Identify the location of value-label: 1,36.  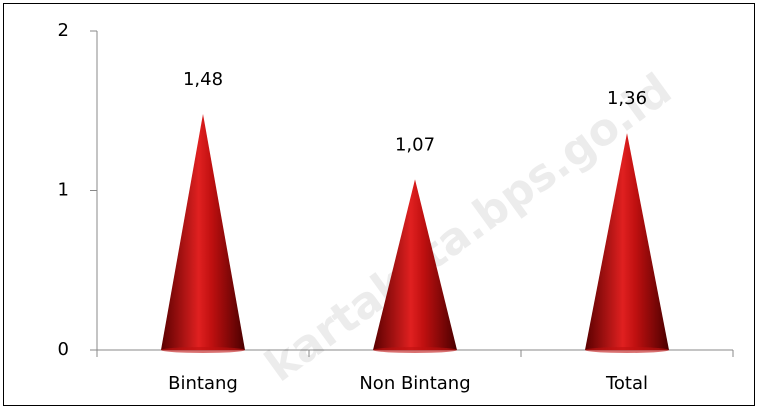
(627, 98).